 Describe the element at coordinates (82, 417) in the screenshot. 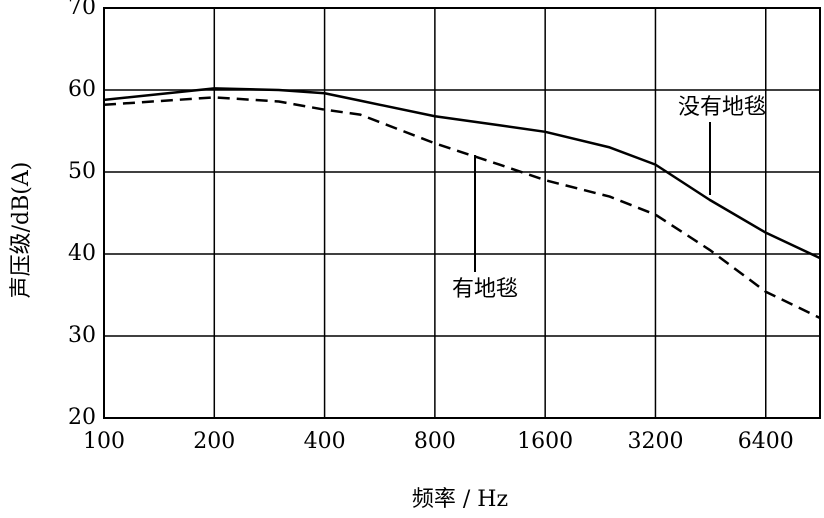

I see `y-tick-label: 20` at that location.